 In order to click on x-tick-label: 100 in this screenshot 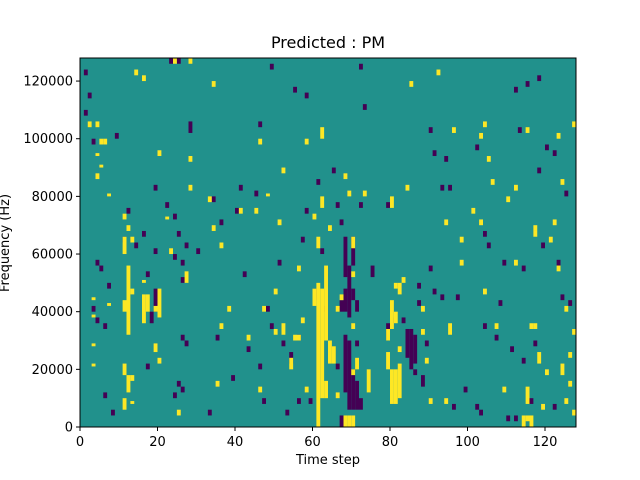, I will do `click(467, 442)`.